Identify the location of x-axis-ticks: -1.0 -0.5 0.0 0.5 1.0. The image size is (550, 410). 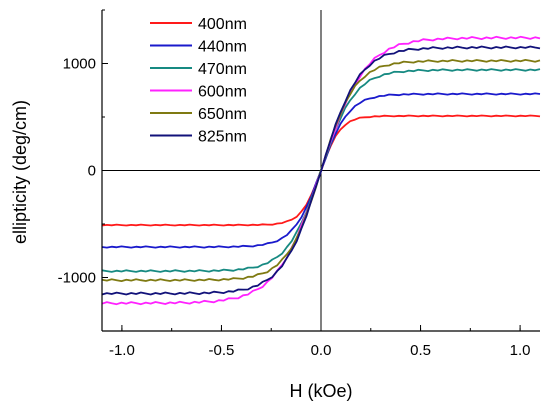
(320, 342).